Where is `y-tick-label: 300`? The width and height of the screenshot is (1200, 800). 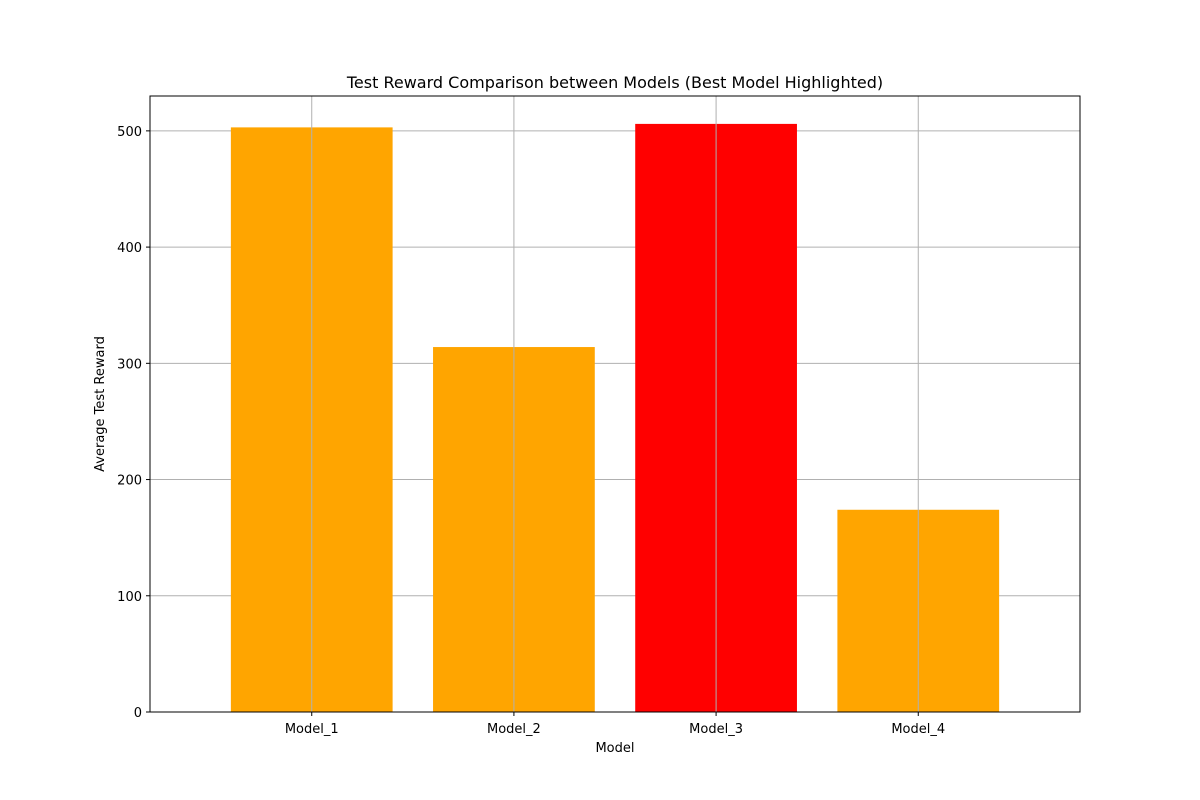
y-tick-label: 300 is located at coordinates (129, 364).